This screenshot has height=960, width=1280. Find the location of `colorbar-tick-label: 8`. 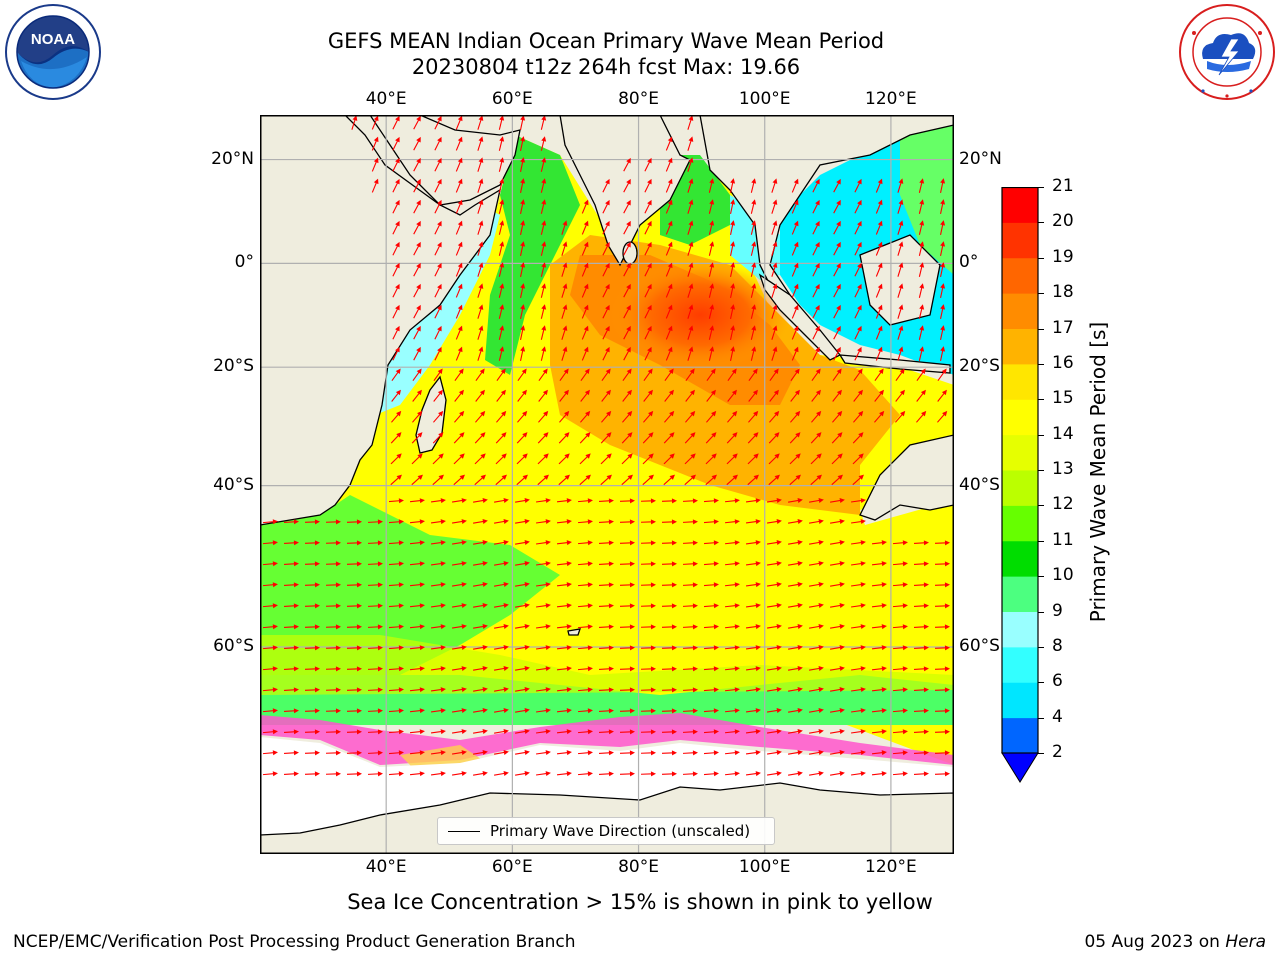

colorbar-tick-label: 8 is located at coordinates (1057, 645).